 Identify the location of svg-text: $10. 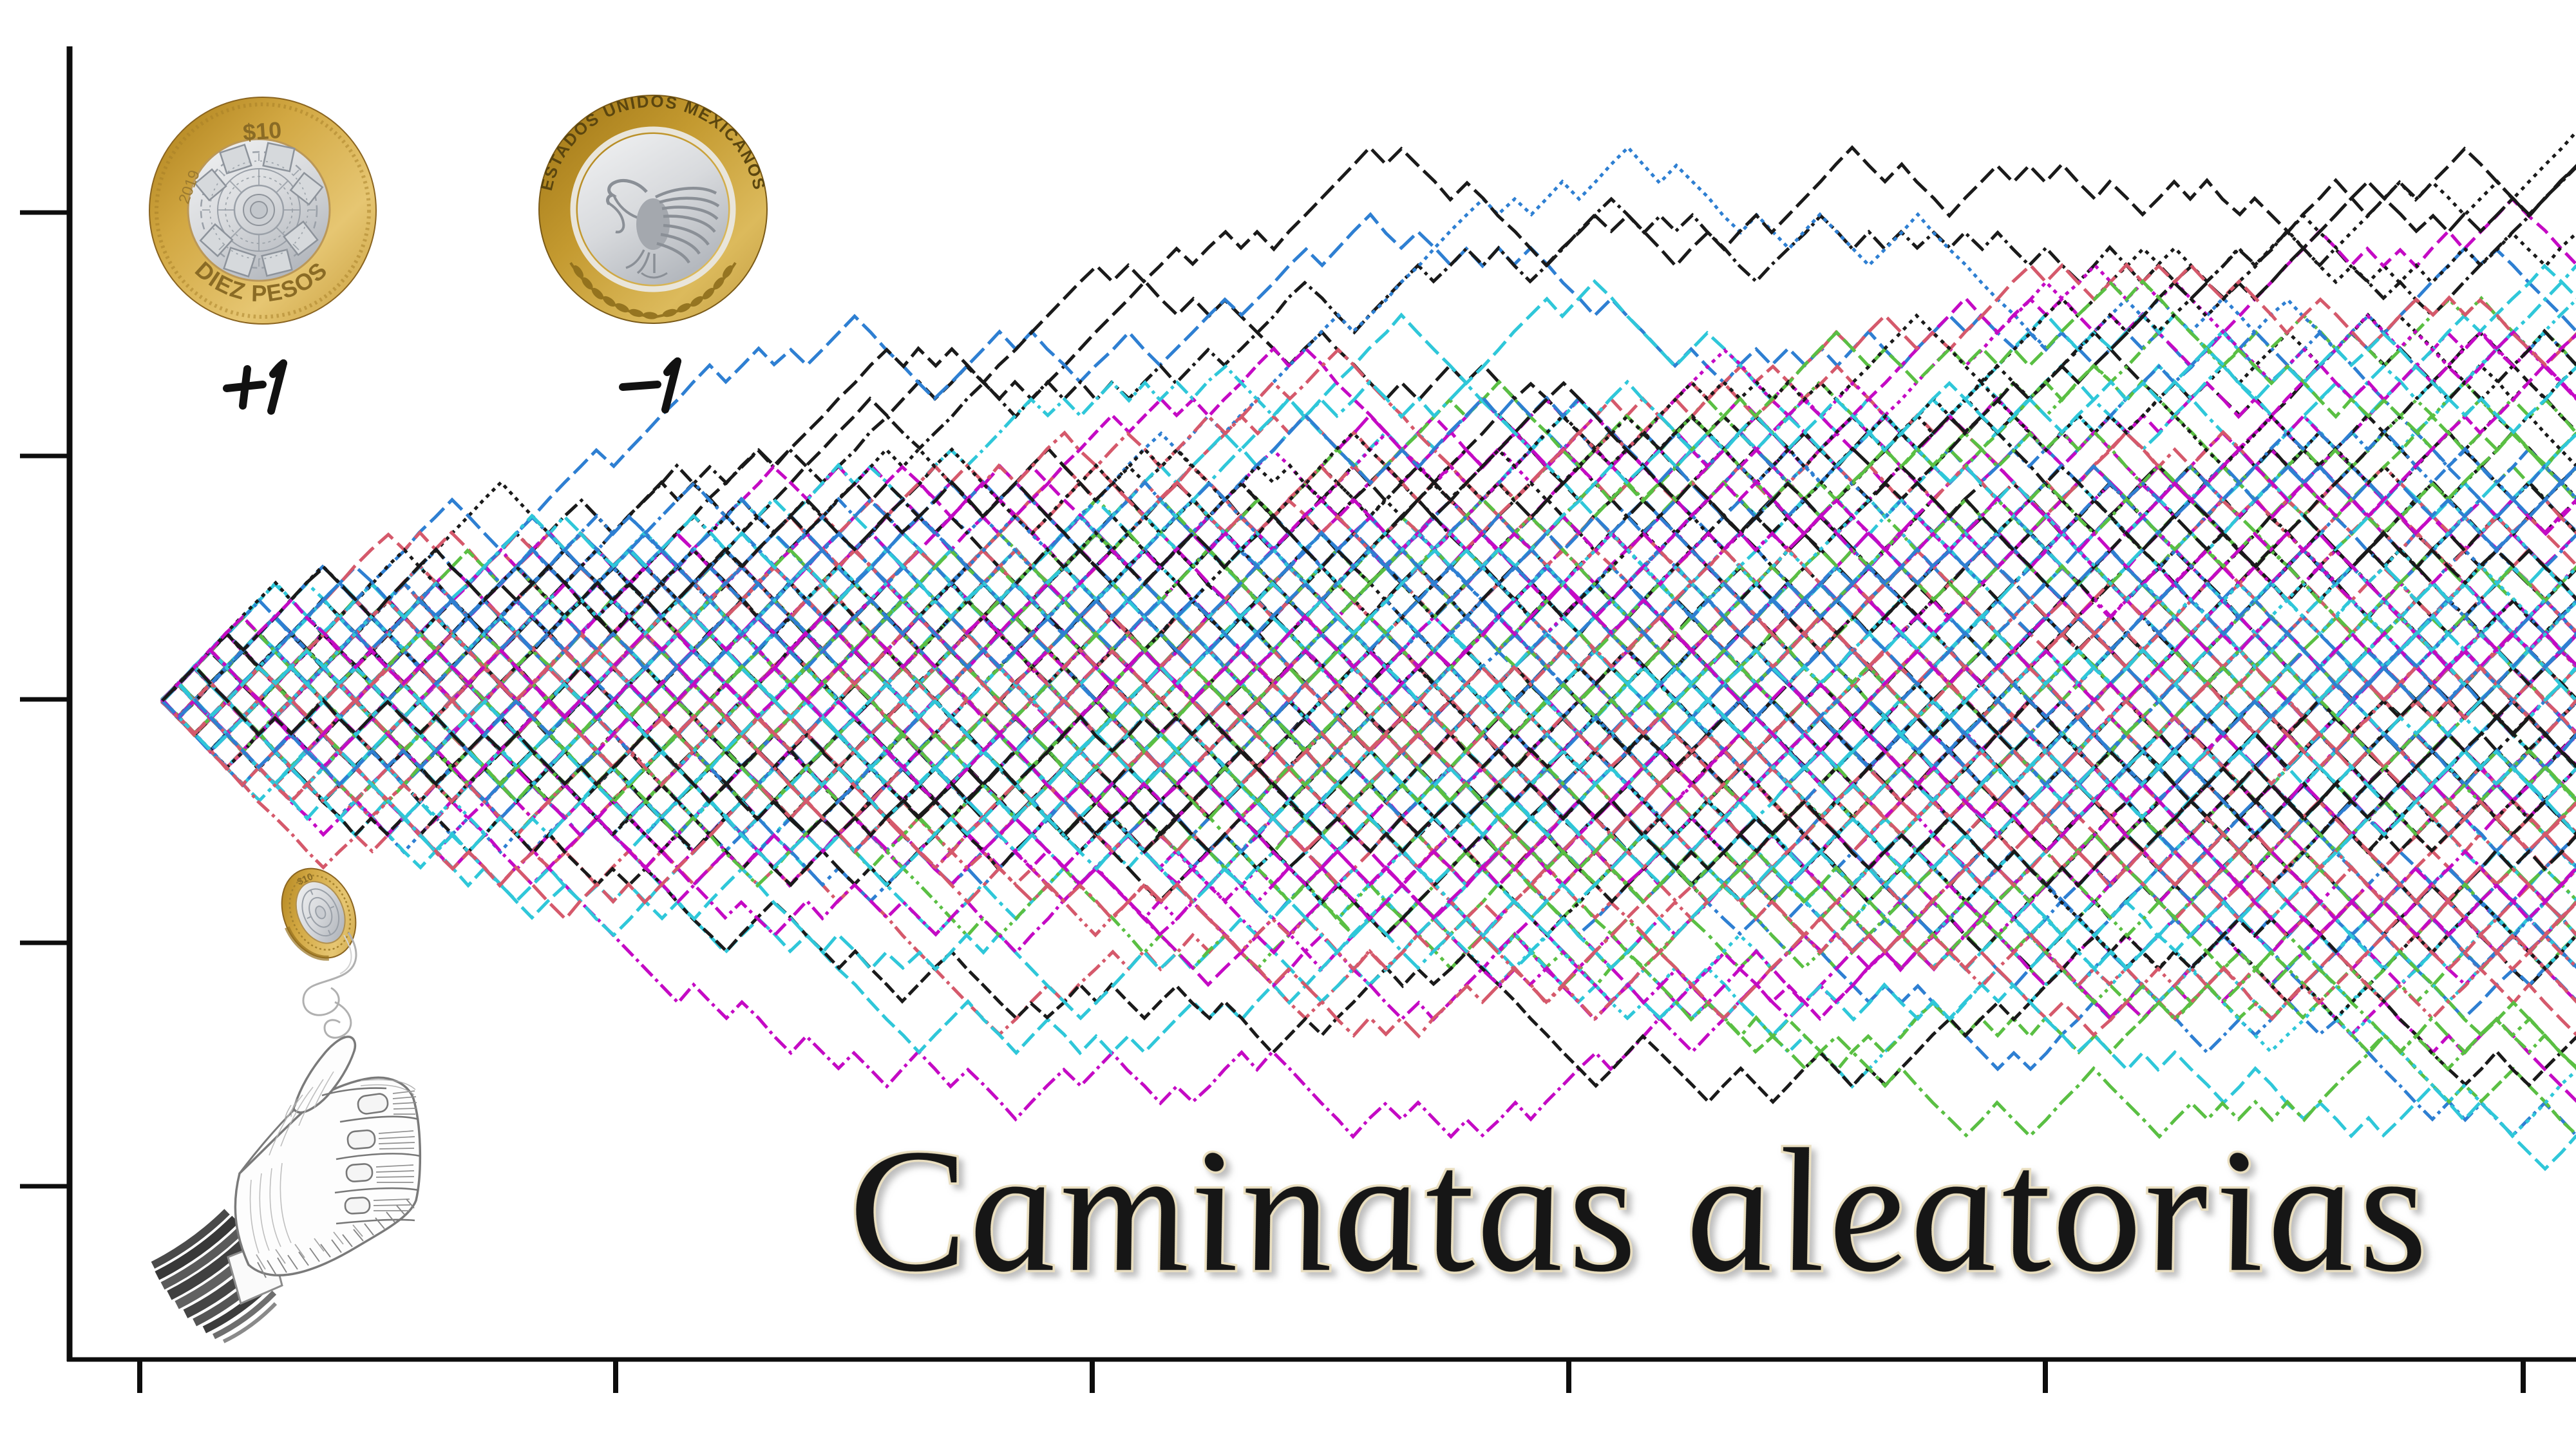
(262, 131).